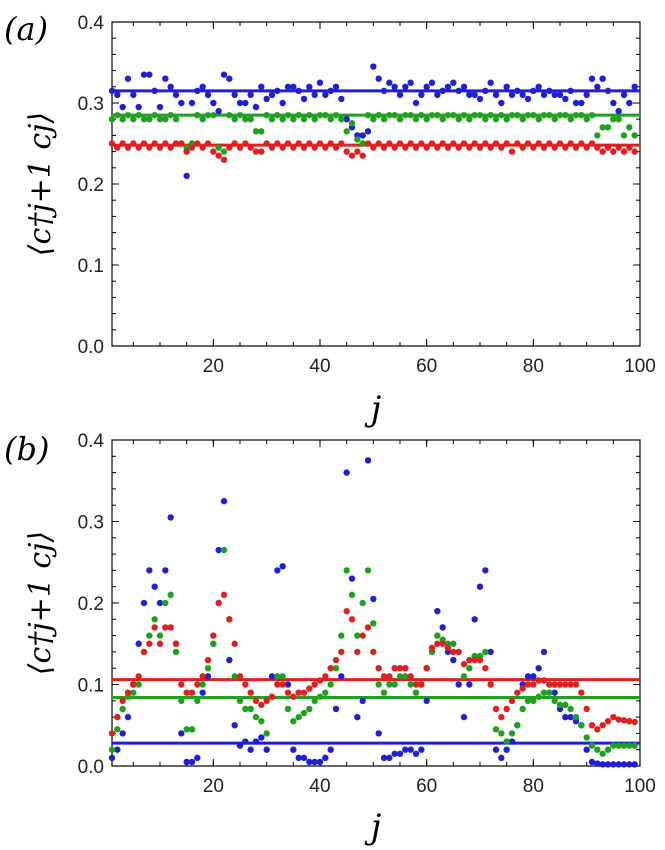 The image size is (665, 850). I want to click on series-red, so click(373, 664).